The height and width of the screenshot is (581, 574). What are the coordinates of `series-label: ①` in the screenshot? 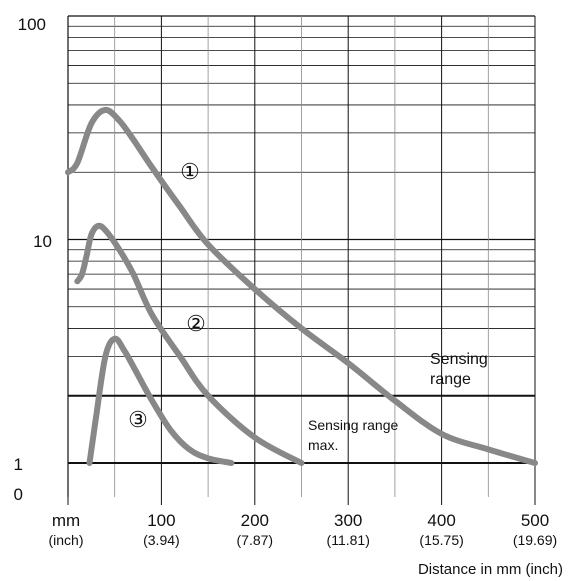 It's located at (190, 171).